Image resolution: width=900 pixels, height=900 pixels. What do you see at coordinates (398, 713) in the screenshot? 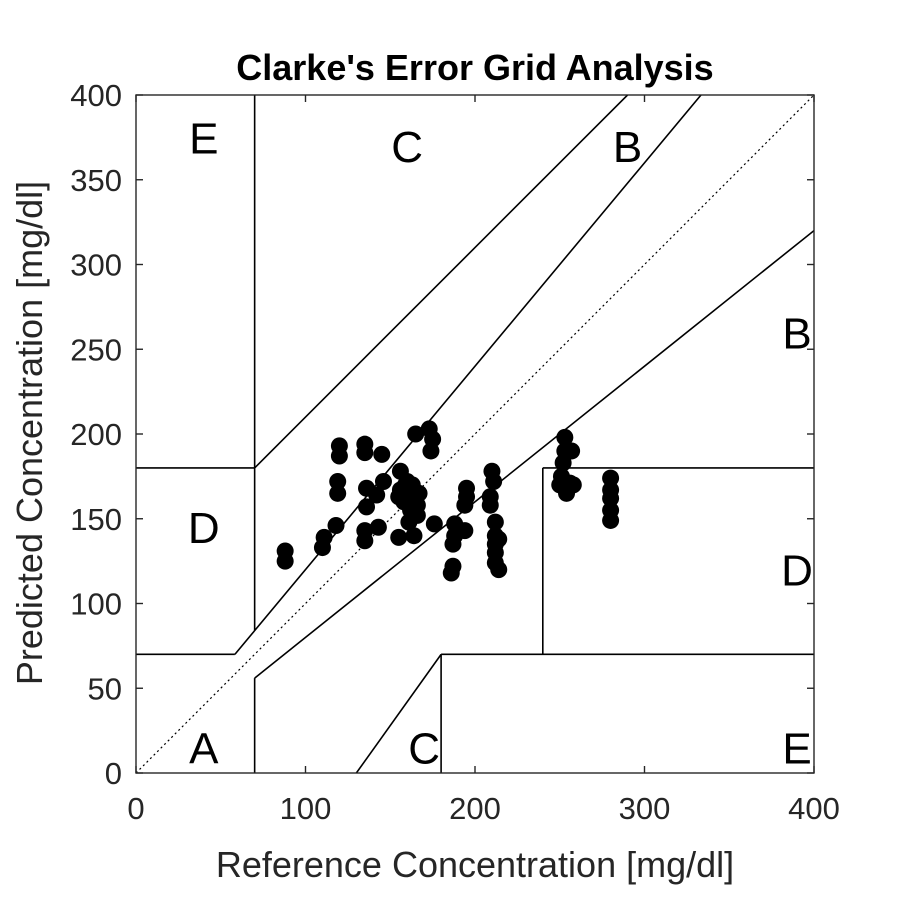
I see `zone-boundary-line` at bounding box center [398, 713].